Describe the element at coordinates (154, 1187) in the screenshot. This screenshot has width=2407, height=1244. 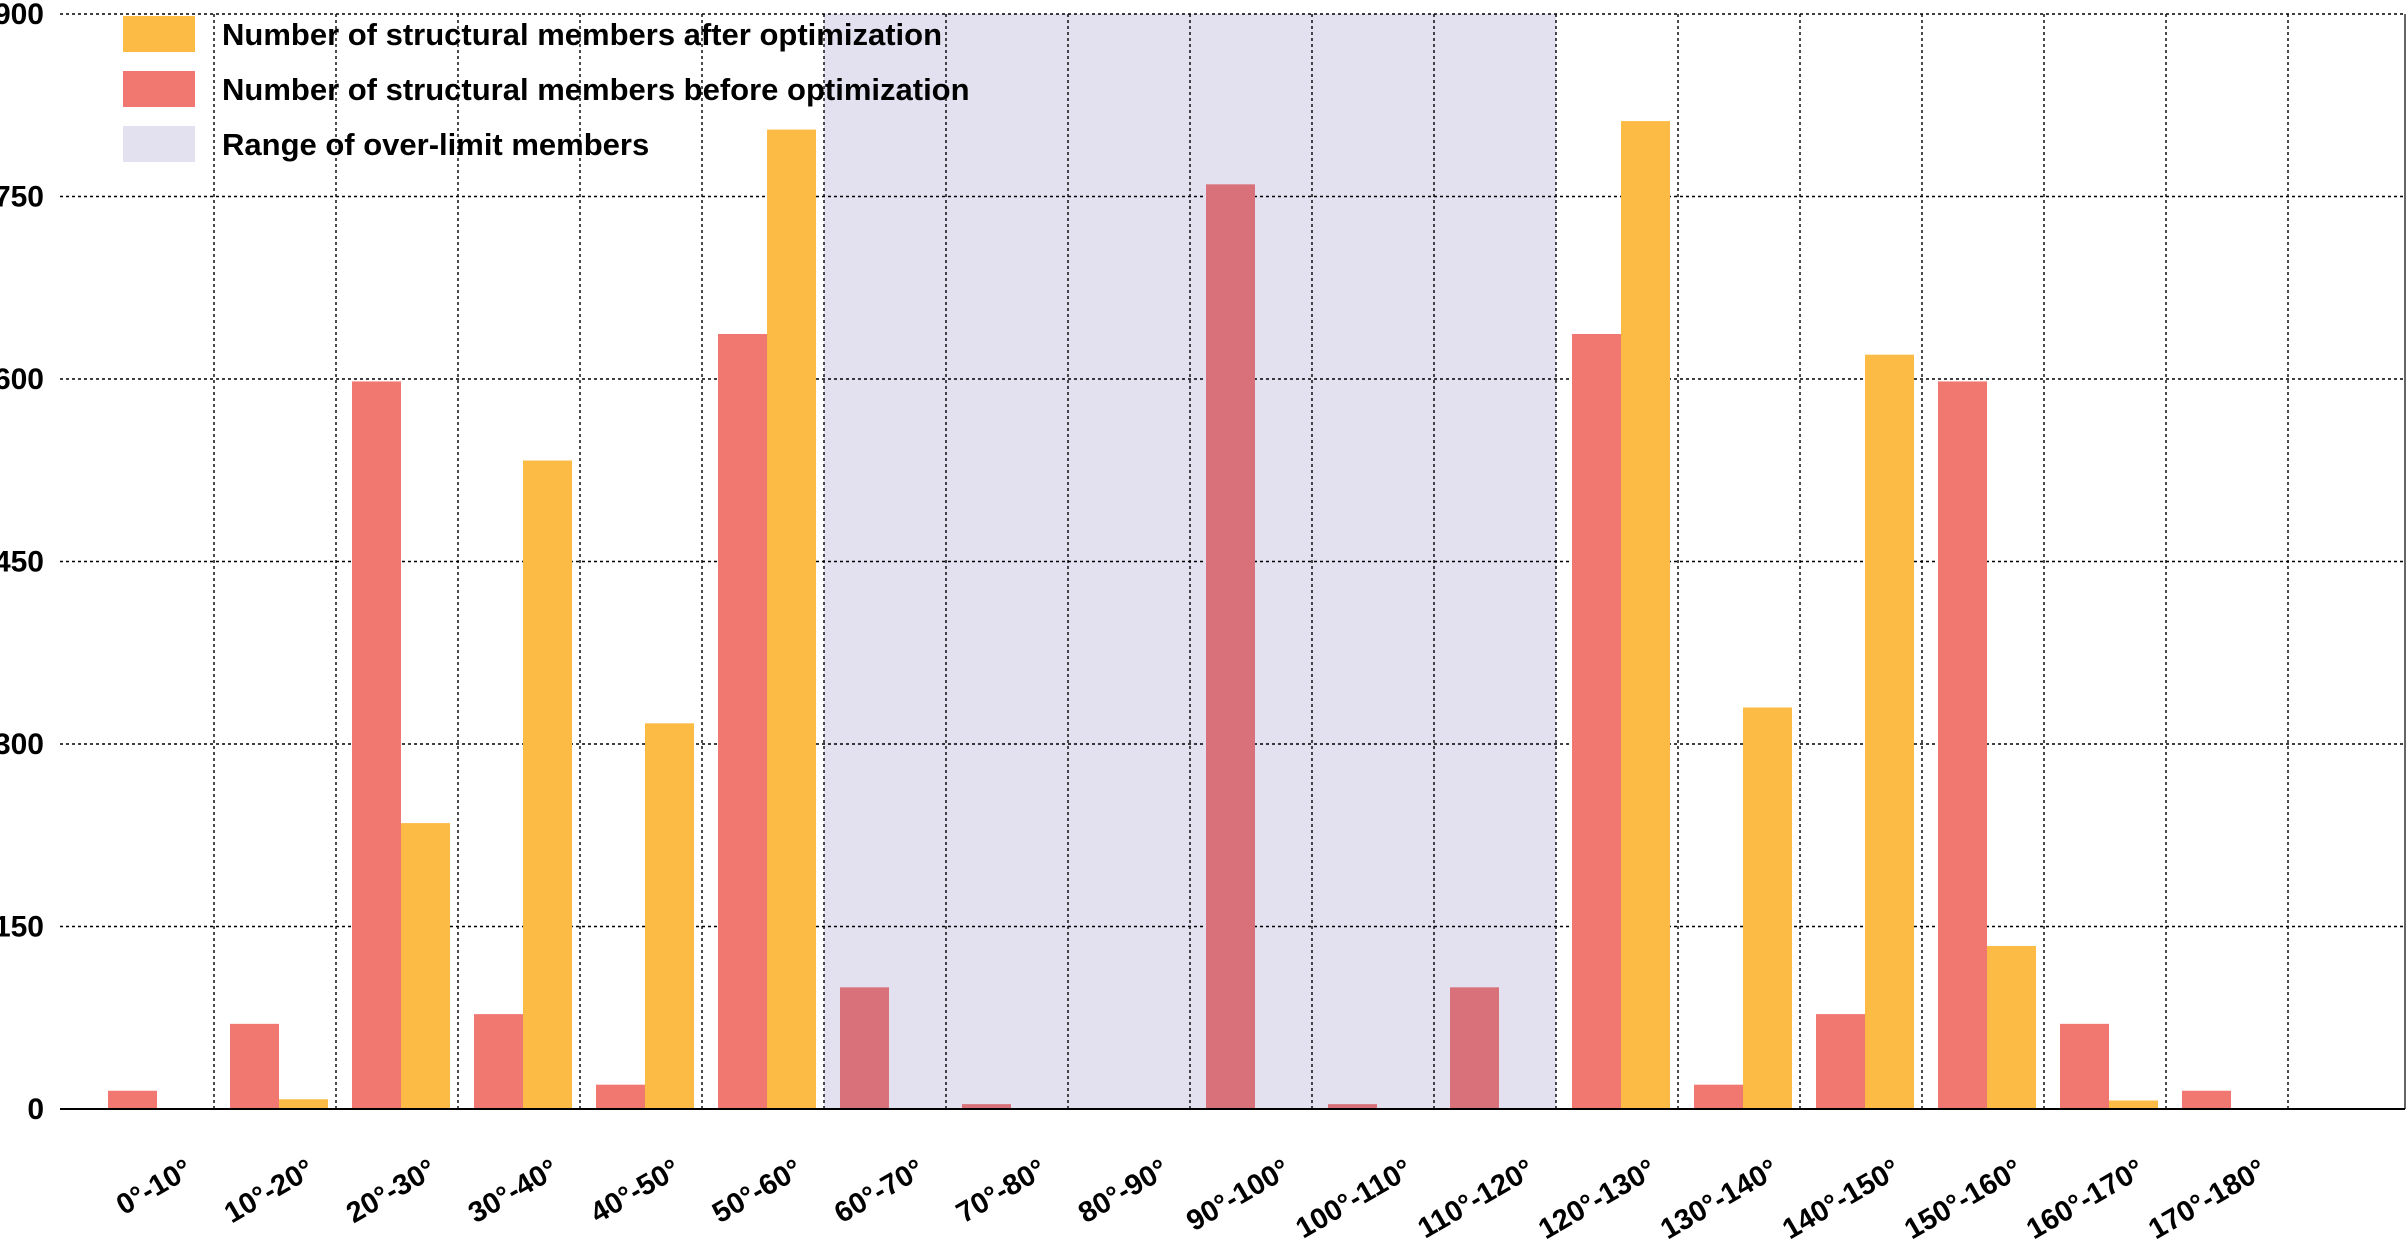
I see `x-tick-label: 0°-10°` at that location.